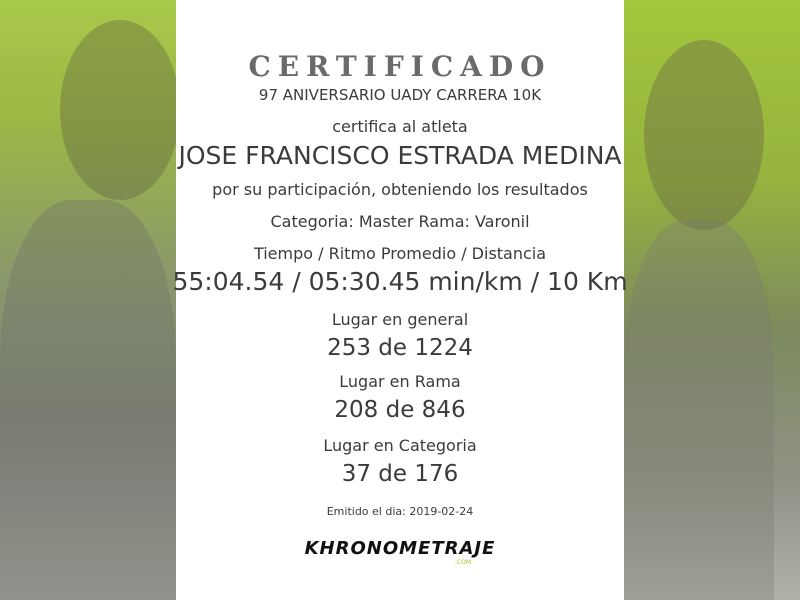 This screenshot has width=800, height=600. I want to click on female-runner-silhouette, so click(704, 135).